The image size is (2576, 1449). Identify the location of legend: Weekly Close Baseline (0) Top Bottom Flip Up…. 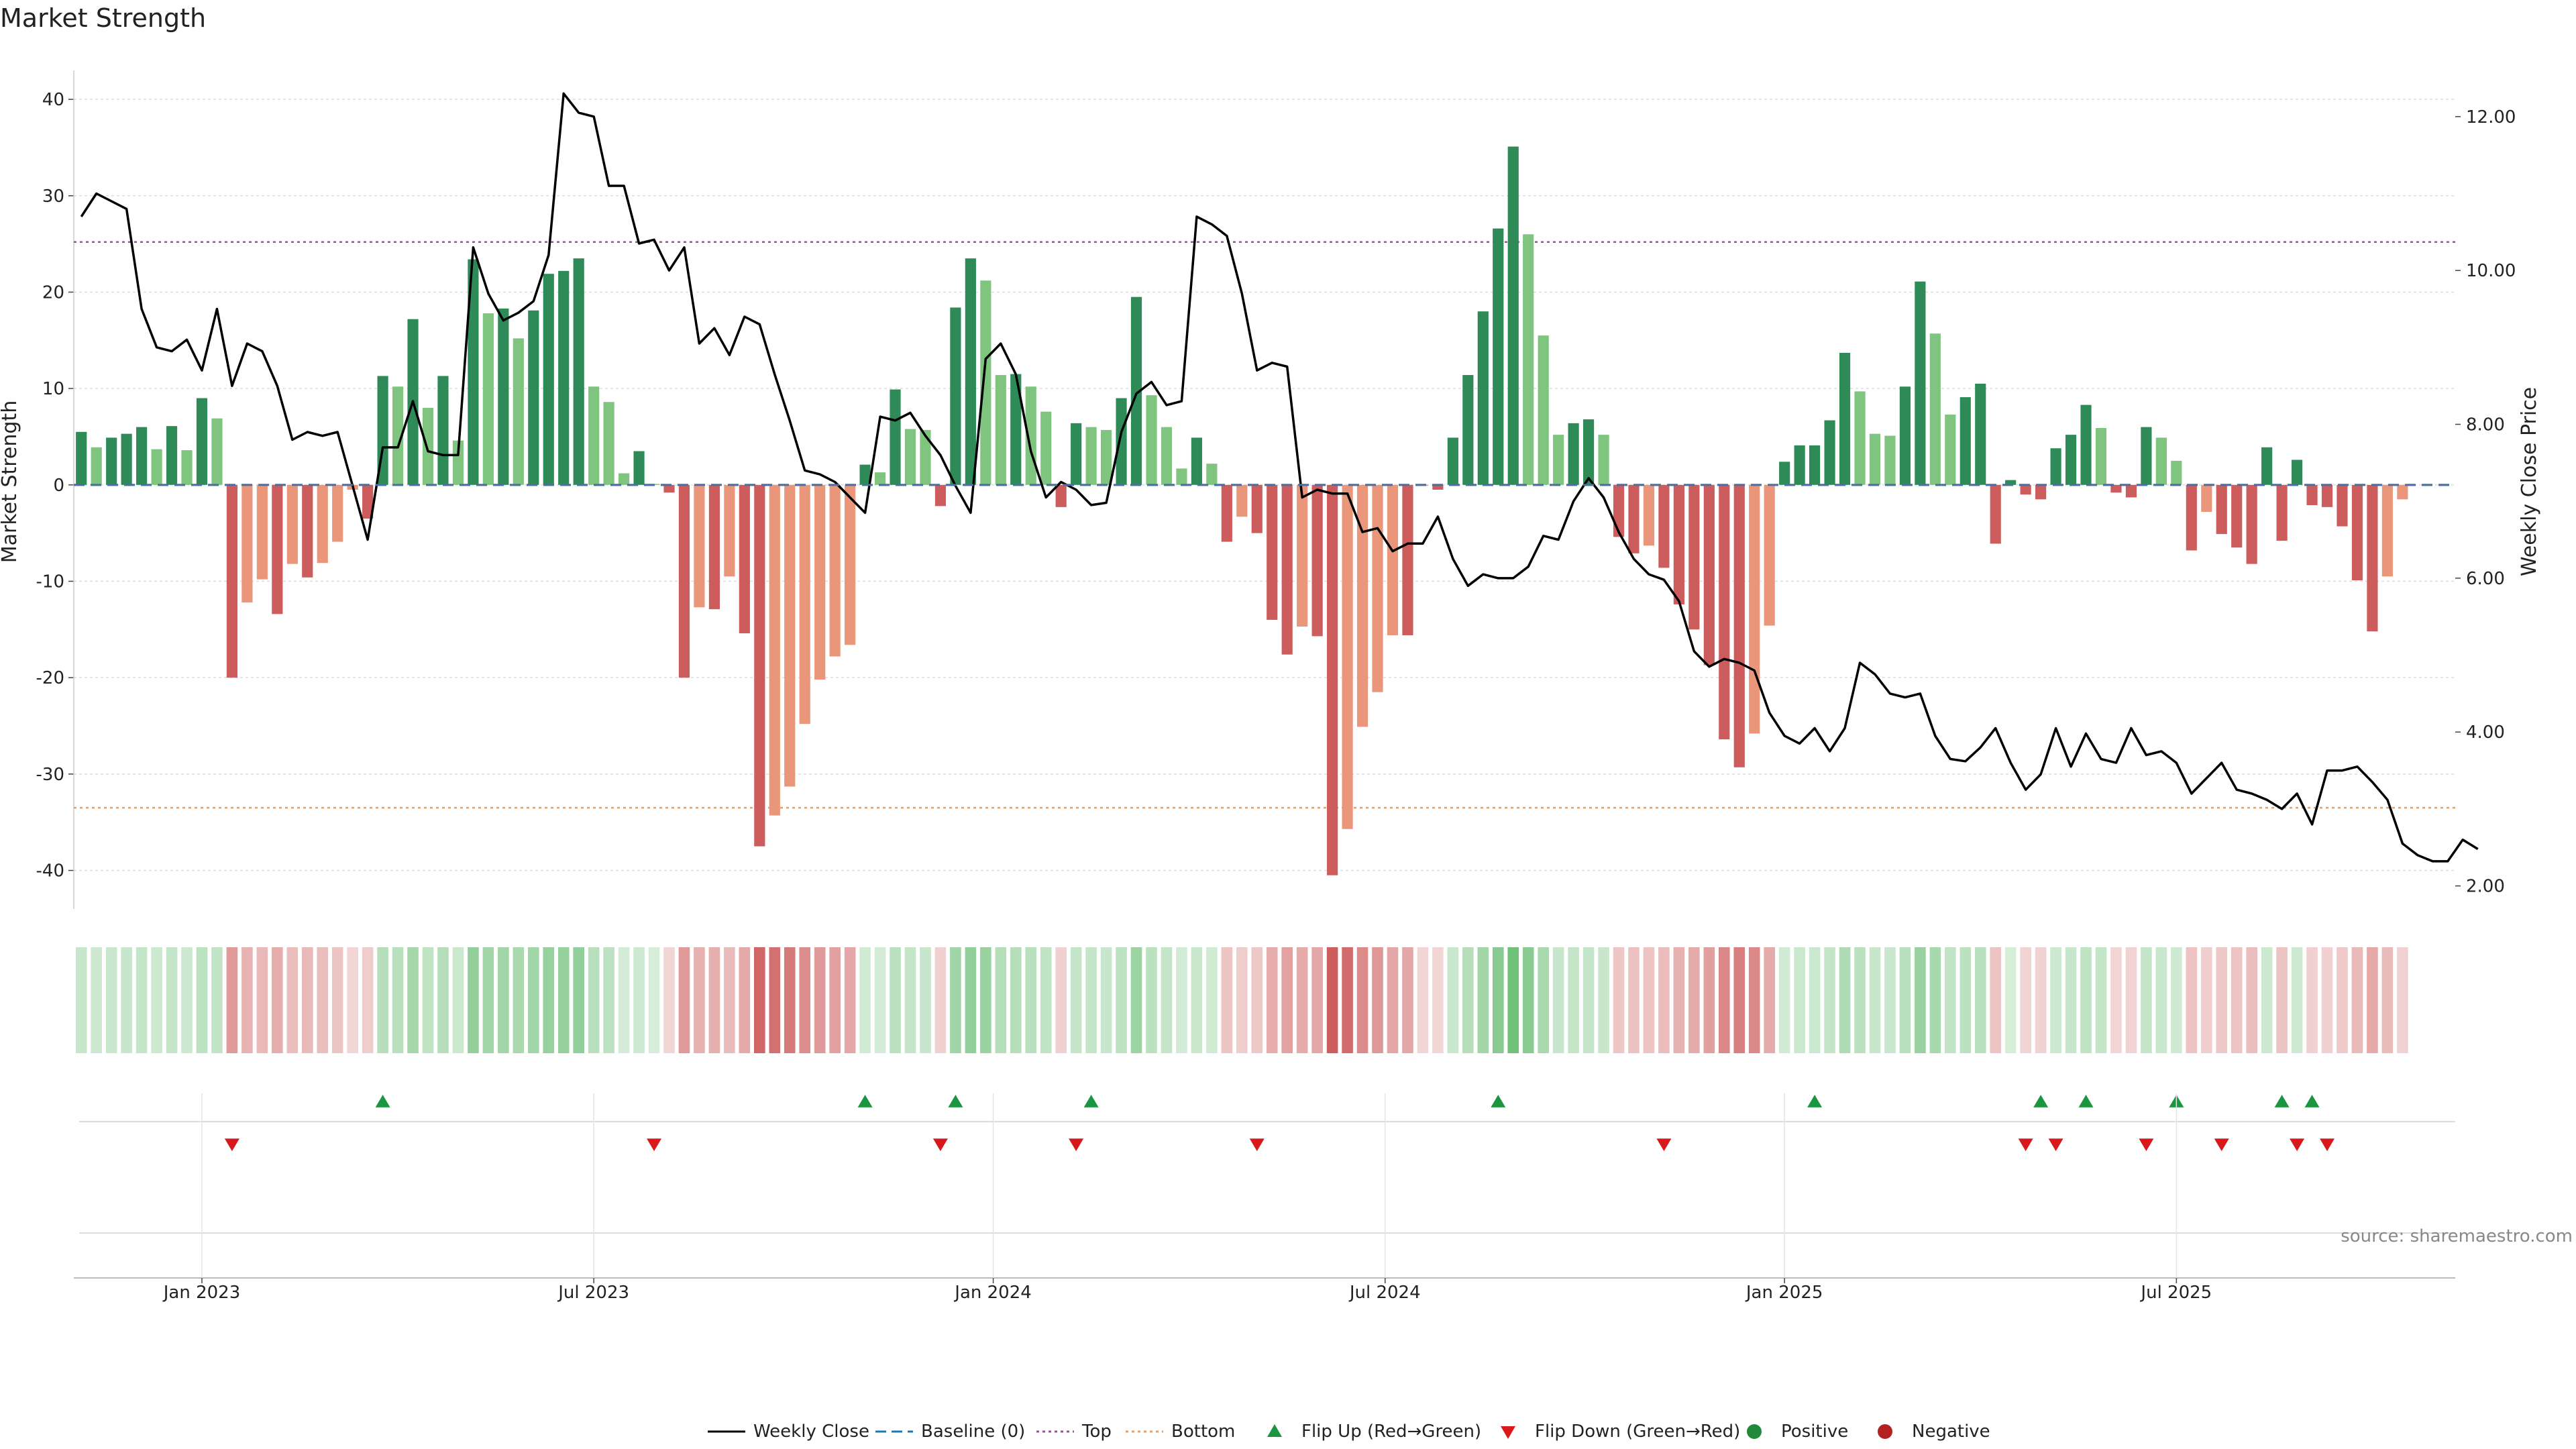
(1349, 1431).